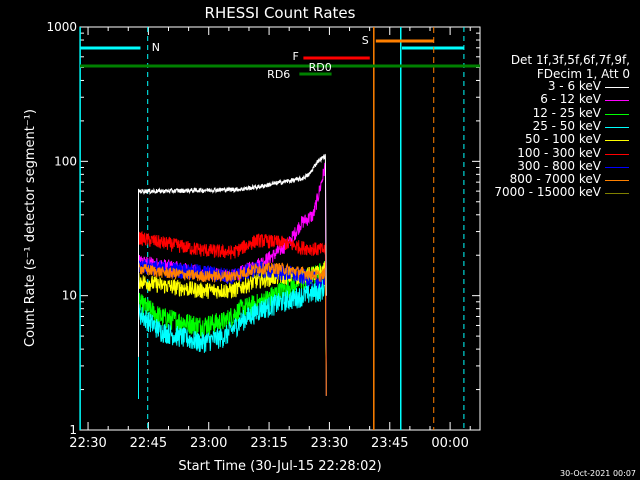  I want to click on series-line-100-300-keV, so click(232, 313).